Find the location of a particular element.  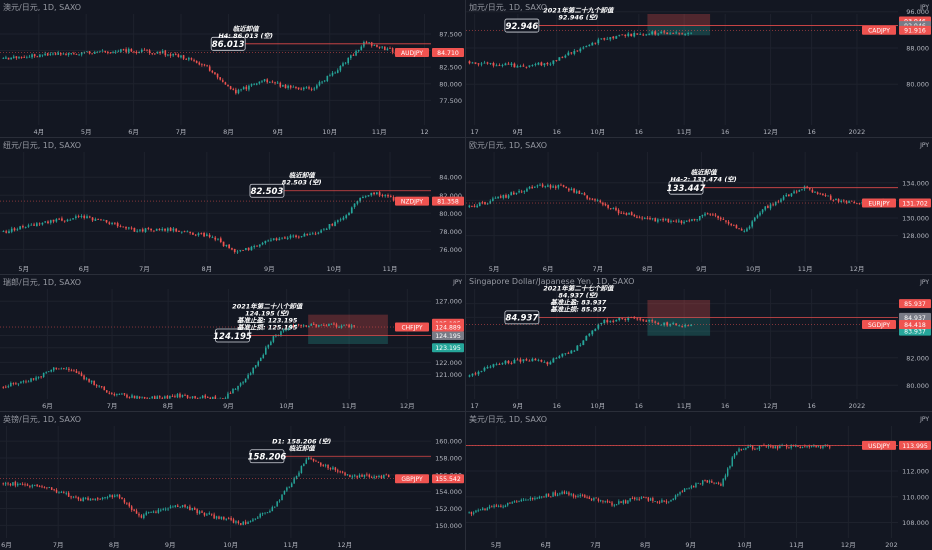

time-tick: 17 is located at coordinates (474, 406).